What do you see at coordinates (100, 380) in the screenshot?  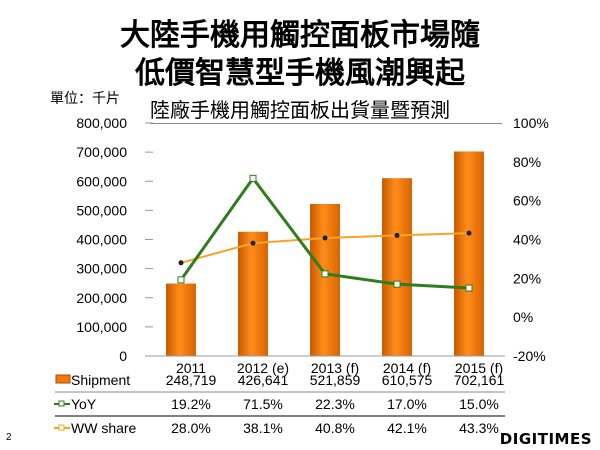 I see `shipment-legend-label: Shipment` at bounding box center [100, 380].